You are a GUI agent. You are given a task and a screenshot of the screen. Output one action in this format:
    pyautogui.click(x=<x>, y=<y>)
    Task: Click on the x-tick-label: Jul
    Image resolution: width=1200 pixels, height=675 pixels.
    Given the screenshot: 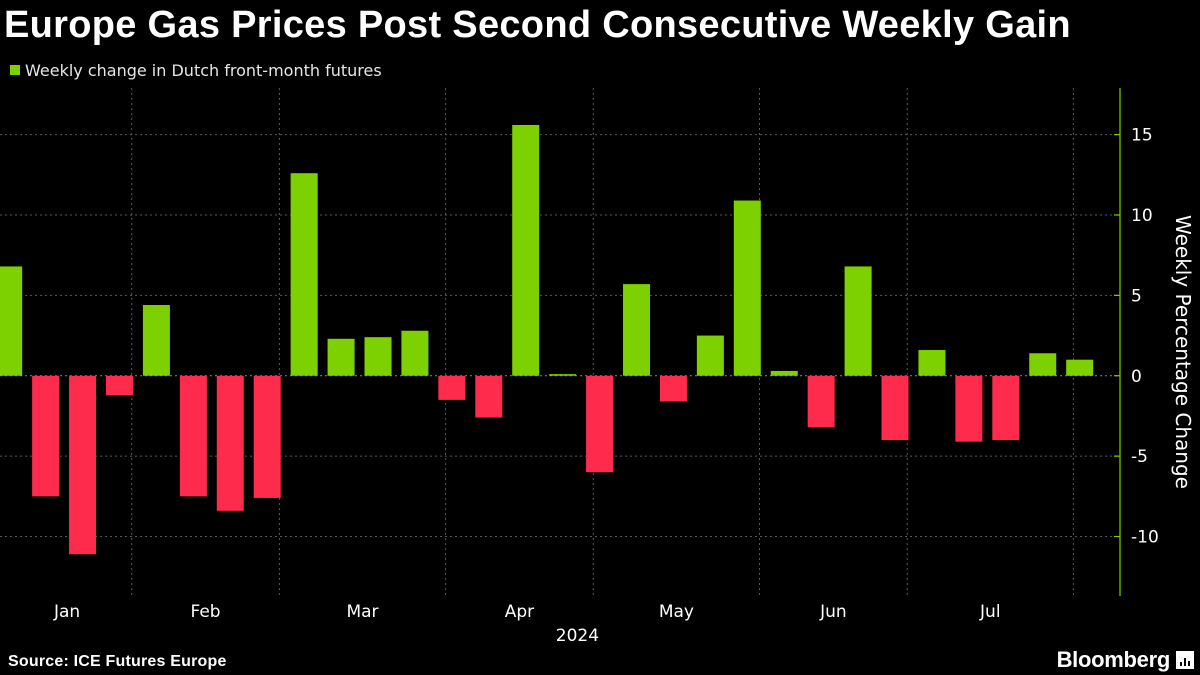 What is the action you would take?
    pyautogui.click(x=990, y=612)
    